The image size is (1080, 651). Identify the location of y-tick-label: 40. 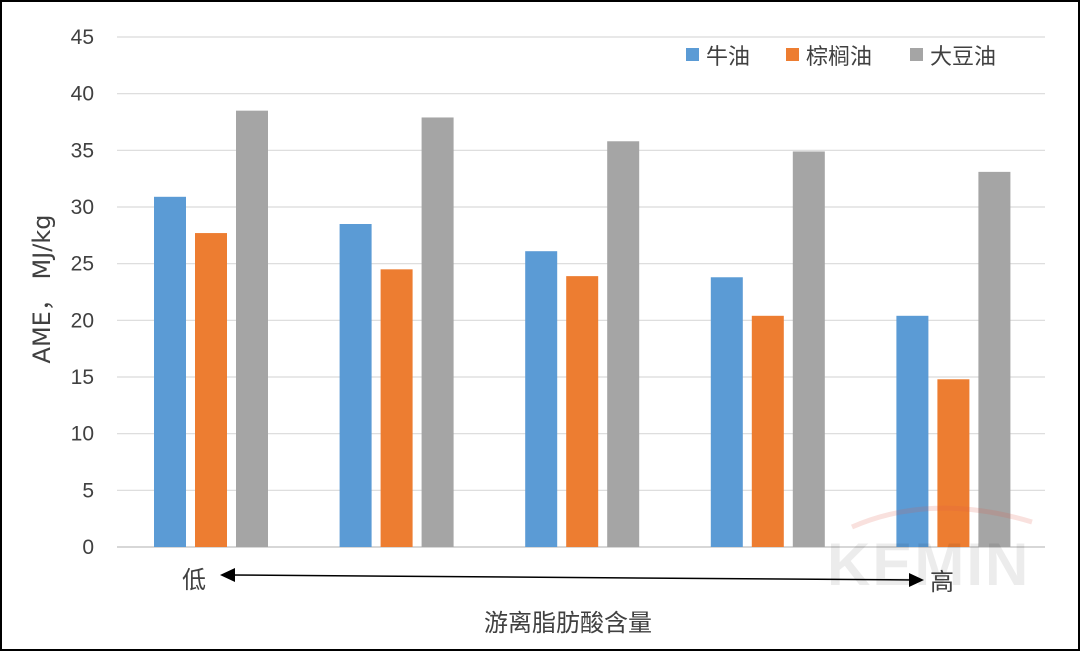
(82, 94).